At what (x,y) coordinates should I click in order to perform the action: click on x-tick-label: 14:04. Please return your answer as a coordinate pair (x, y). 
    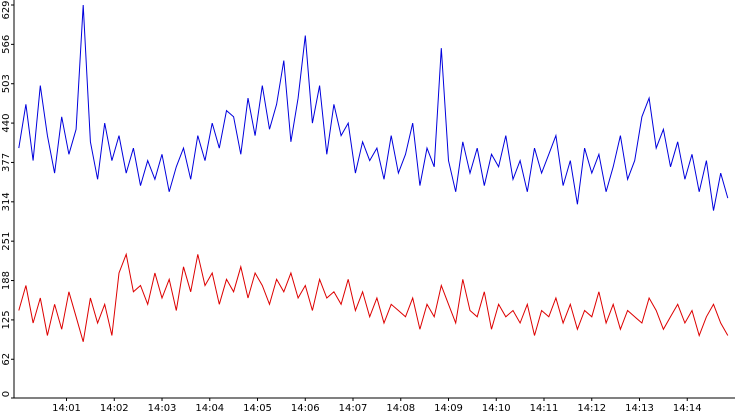
    Looking at the image, I should click on (209, 408).